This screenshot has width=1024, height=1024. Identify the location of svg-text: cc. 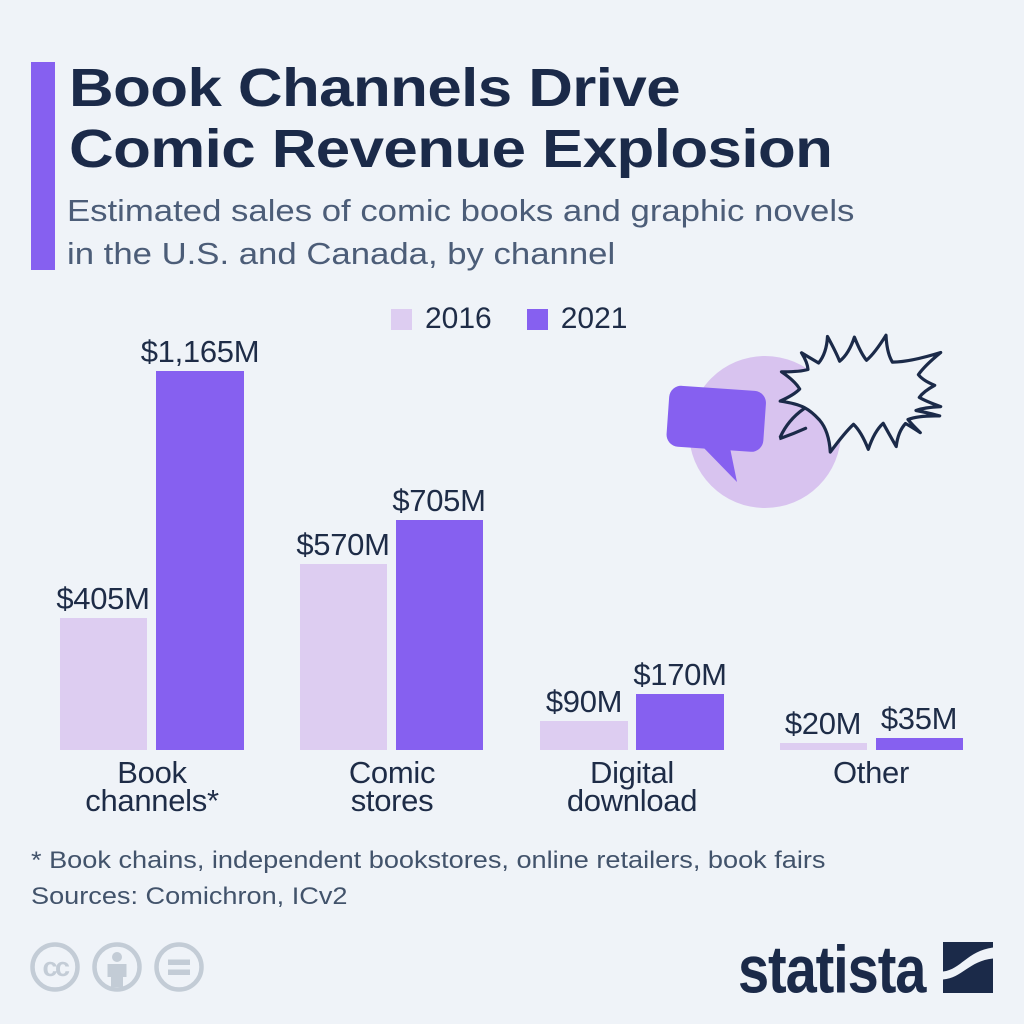
(56, 967).